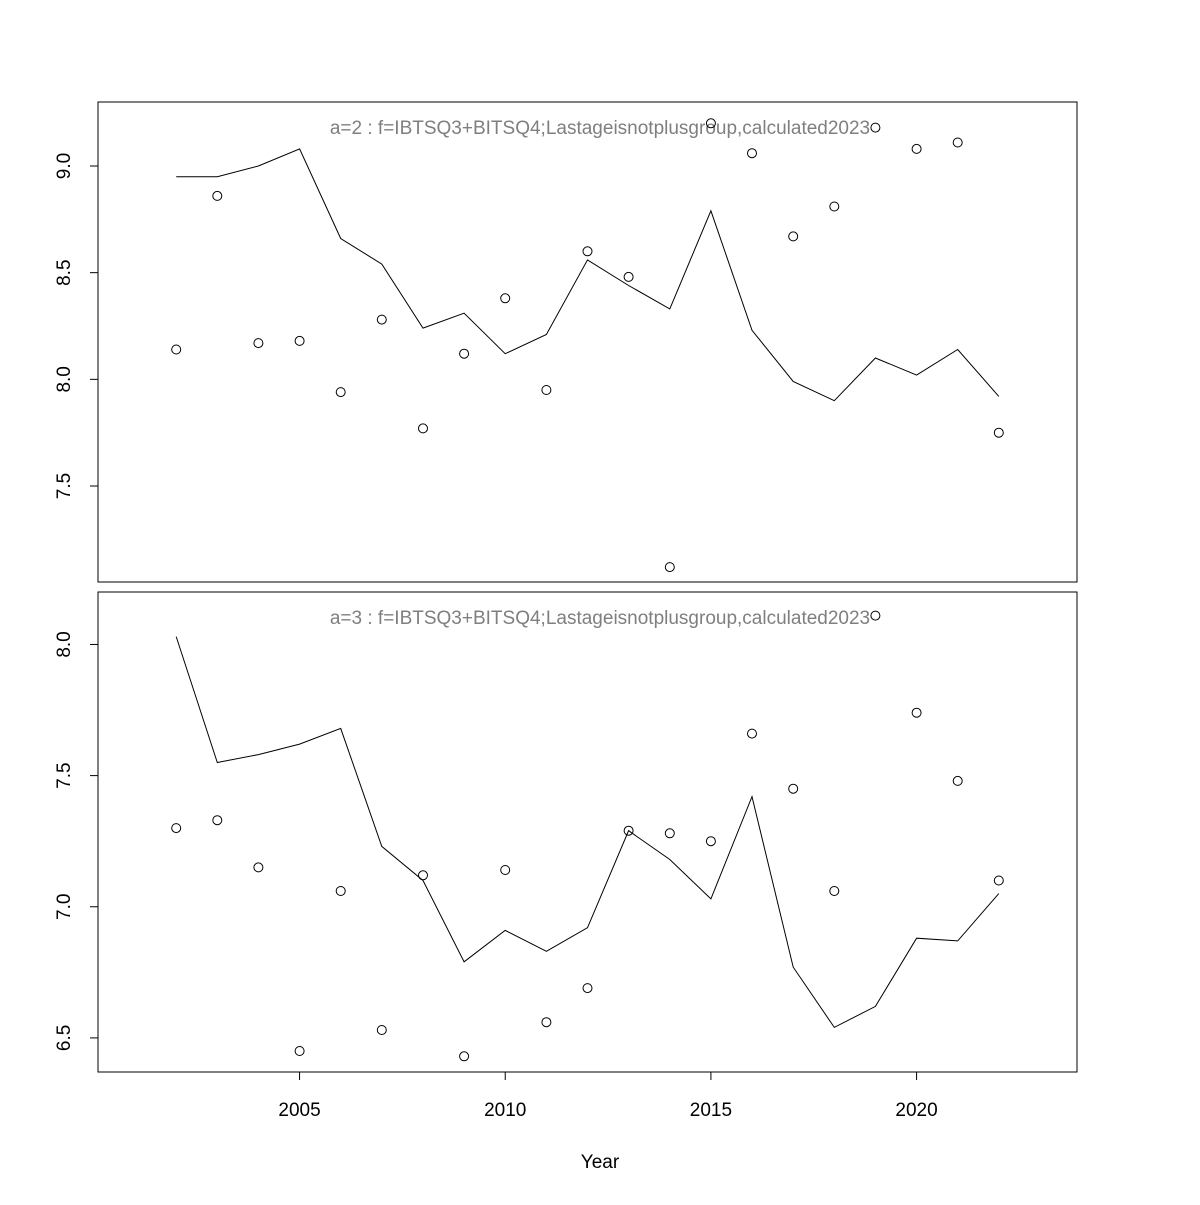 The image size is (1200, 1205). I want to click on x-tick-label: 2005, so click(299, 1110).